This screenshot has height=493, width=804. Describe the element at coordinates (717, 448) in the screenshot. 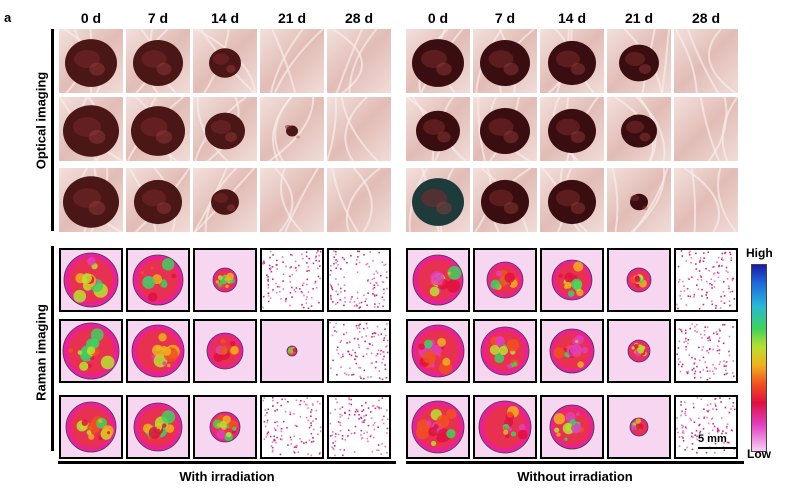

I see `scale-bar` at that location.